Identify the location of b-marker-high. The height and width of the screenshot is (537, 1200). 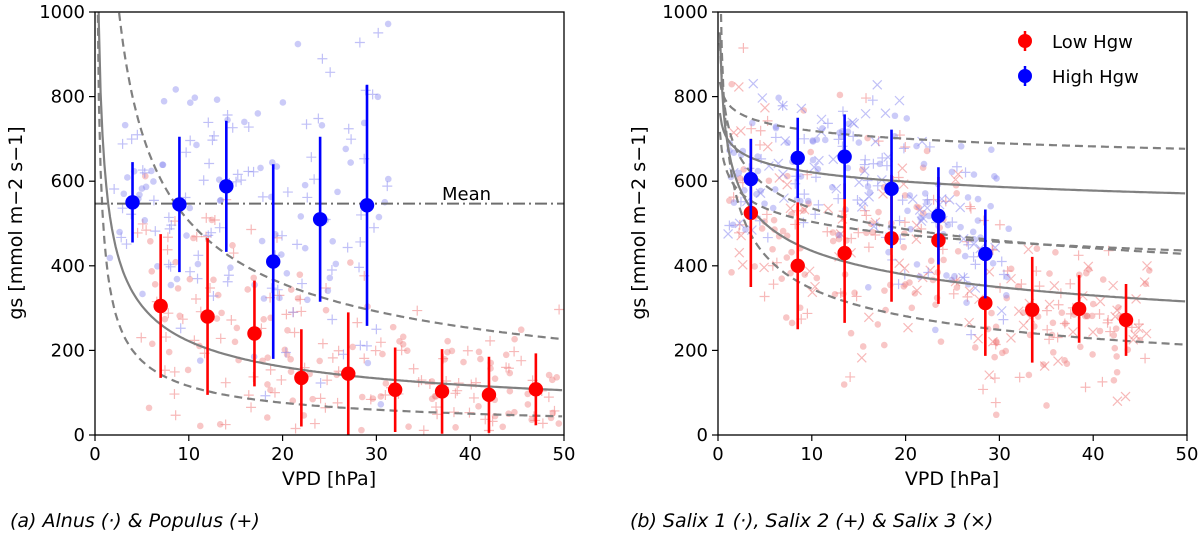
(797, 158).